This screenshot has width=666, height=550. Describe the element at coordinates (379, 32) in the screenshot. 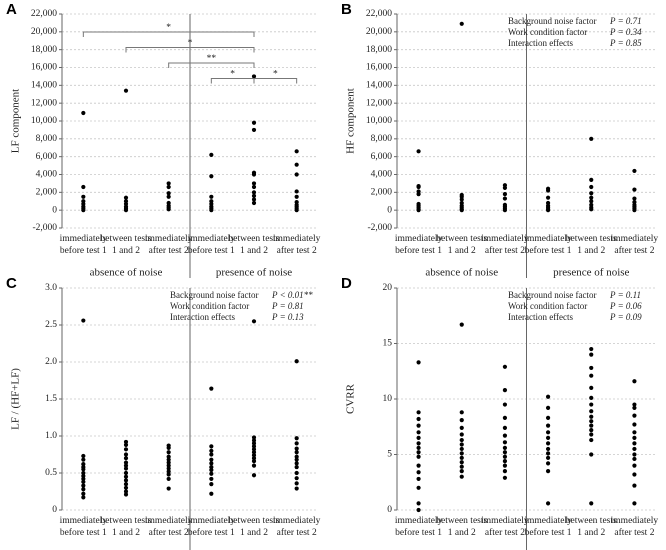

I see `y-tick-label: 20,000` at that location.